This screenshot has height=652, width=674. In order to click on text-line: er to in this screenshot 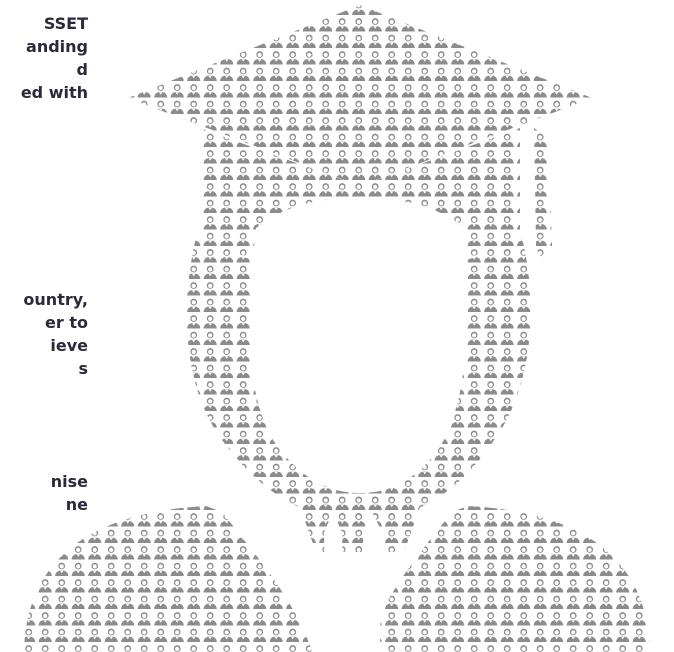, I will do `click(66, 322)`.